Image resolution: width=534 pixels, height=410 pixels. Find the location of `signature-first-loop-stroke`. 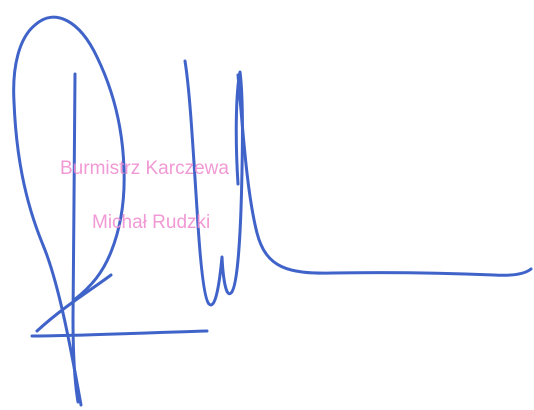

signature-first-loop-stroke is located at coordinates (213, 183).